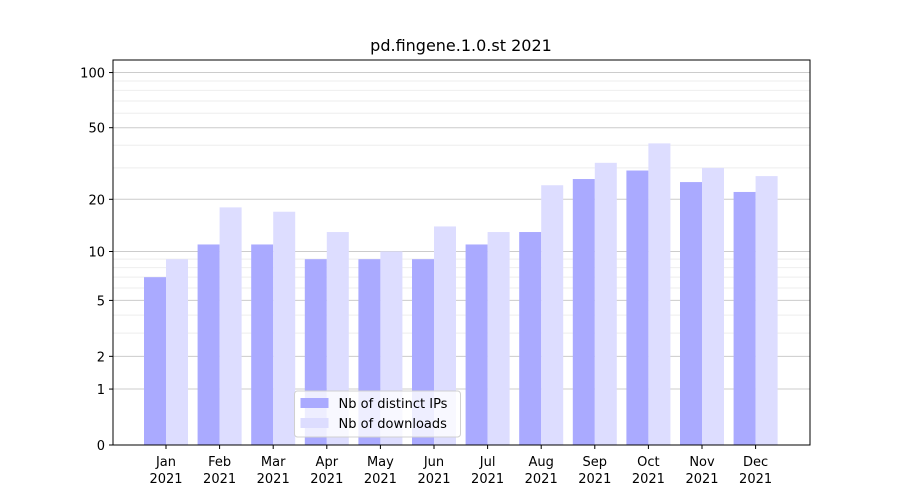 The image size is (900, 504). What do you see at coordinates (755, 471) in the screenshot?
I see `x-tick-label: Dec 2021` at bounding box center [755, 471].